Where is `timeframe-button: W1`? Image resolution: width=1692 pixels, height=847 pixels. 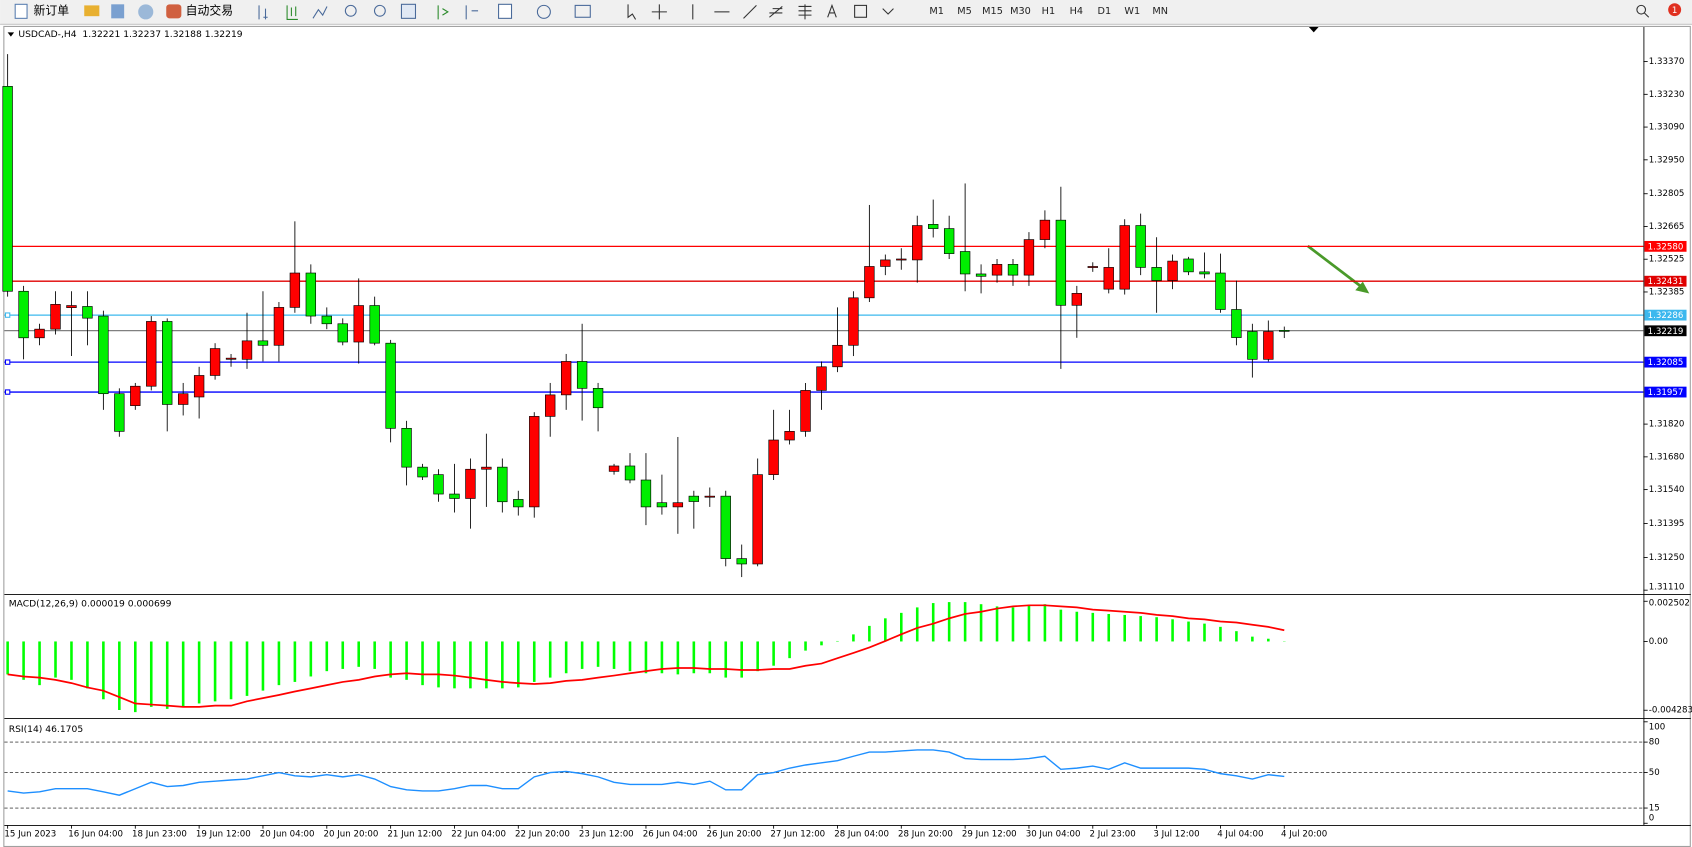 timeframe-button: W1 is located at coordinates (1132, 11).